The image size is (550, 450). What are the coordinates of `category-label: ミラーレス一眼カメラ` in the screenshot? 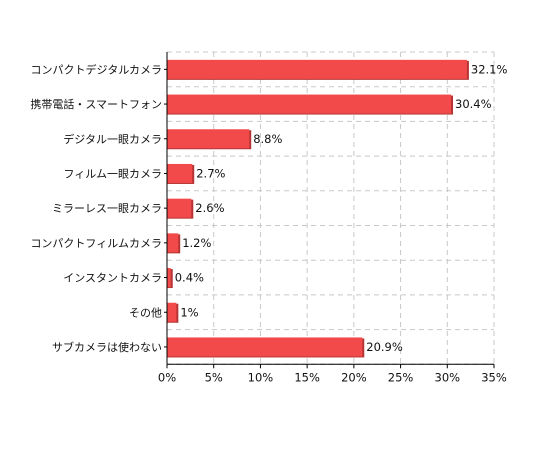 It's located at (107, 208).